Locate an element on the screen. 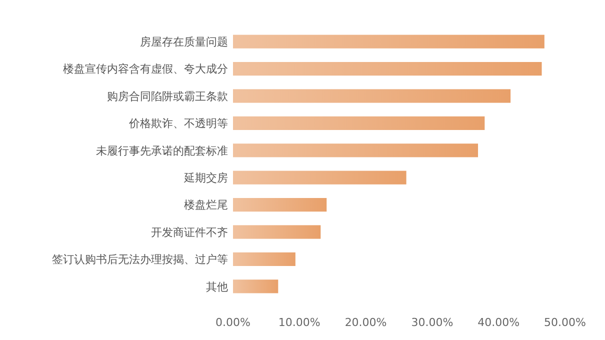  x-tick-label: 30.00% is located at coordinates (432, 322).